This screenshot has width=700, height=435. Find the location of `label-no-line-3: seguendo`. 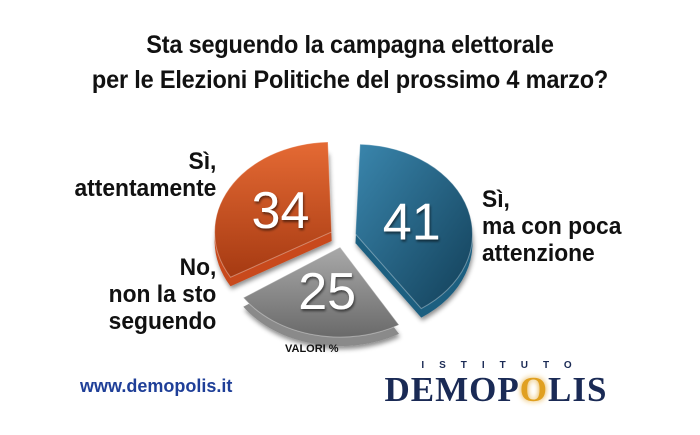

label-no-line-3: seguendo is located at coordinates (162, 321).